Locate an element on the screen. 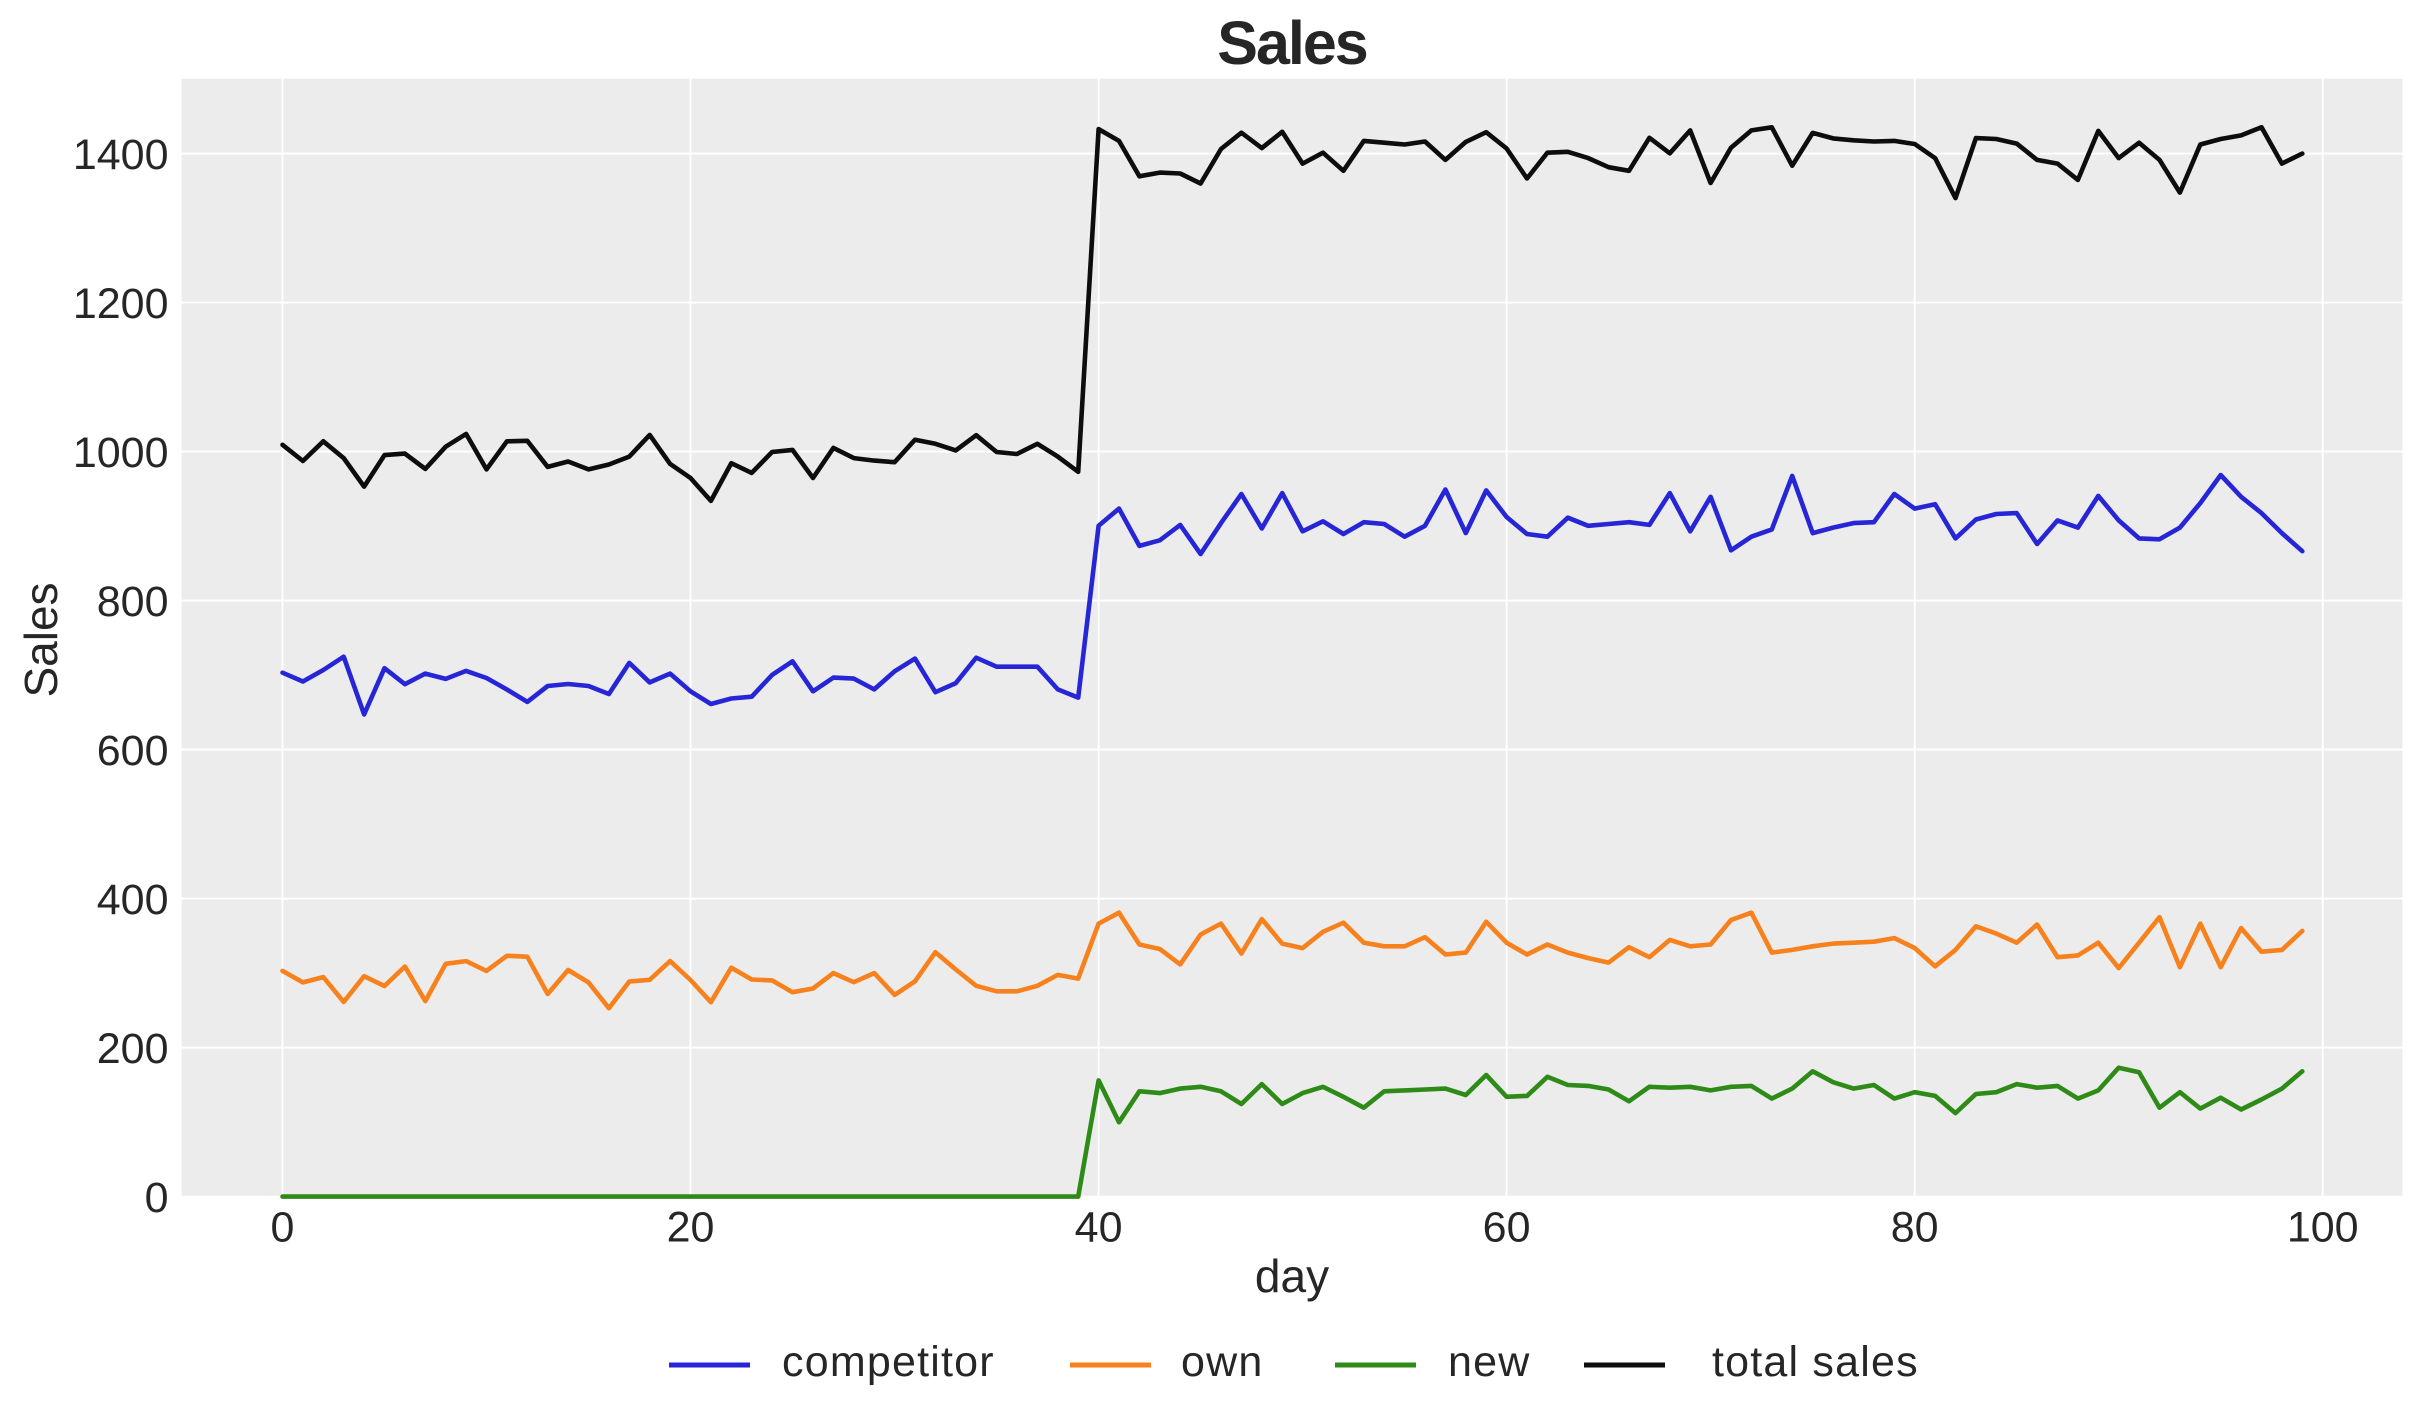 This screenshot has width=2423, height=1423. svg-text: 40 is located at coordinates (1099, 1228).